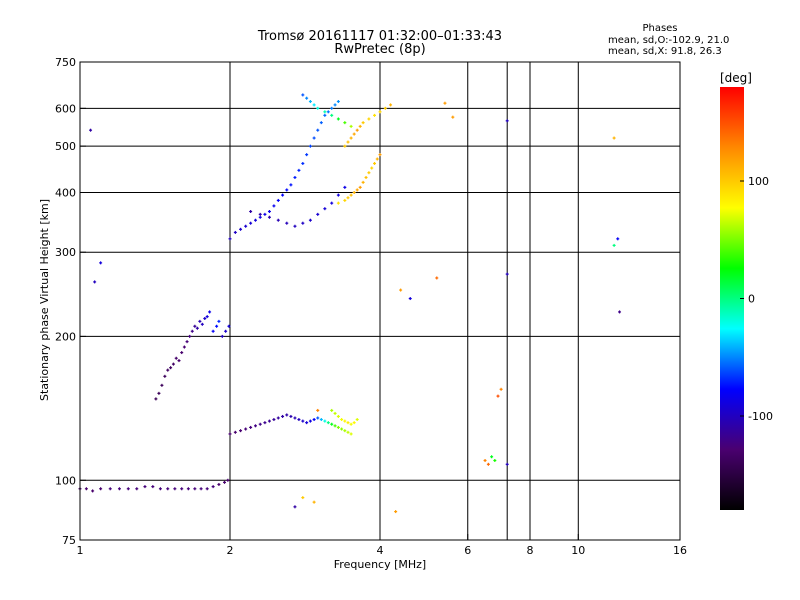 The width and height of the screenshot is (800, 600). Describe the element at coordinates (379, 36) in the screenshot. I see `chart-title: Tromsø 20161117 01:32:00–01:33:43` at that location.